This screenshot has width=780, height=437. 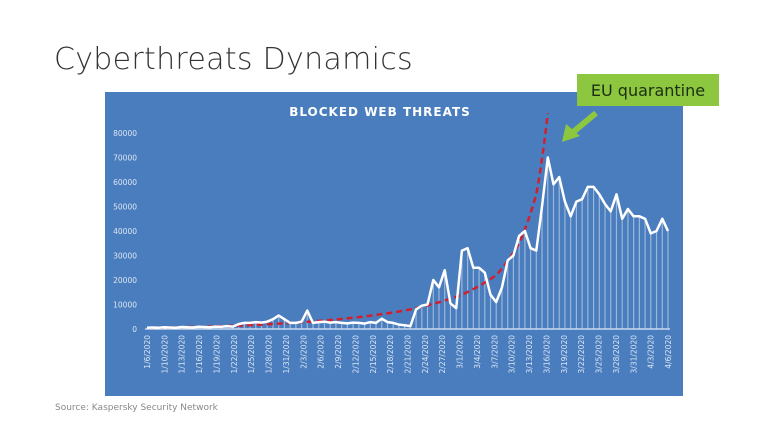 What do you see at coordinates (125, 207) in the screenshot?
I see `y-tick-label: 50000` at bounding box center [125, 207].